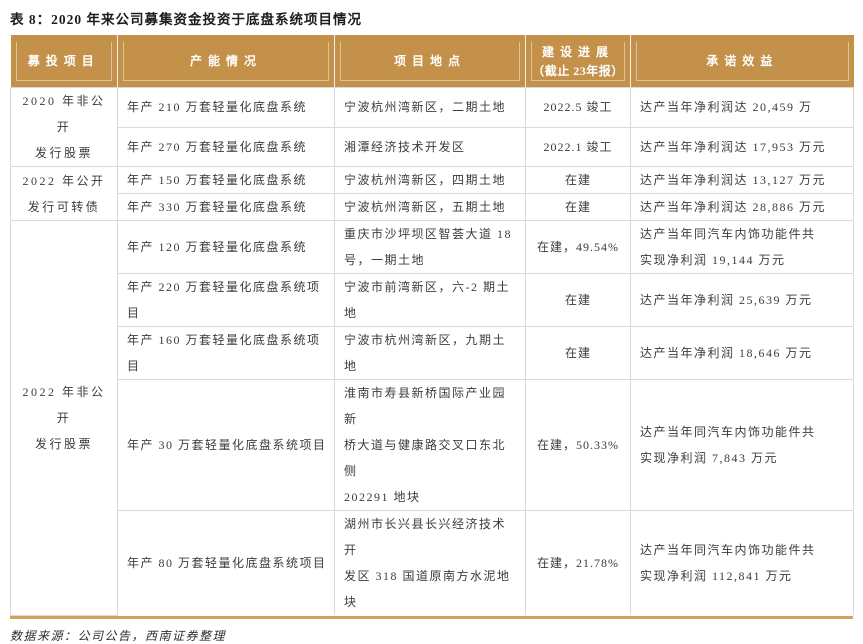 Image resolution: width=863 pixels, height=644 pixels. I want to click on cell-capacity: 年产 210 万套轻量化底盘系统, so click(226, 107).